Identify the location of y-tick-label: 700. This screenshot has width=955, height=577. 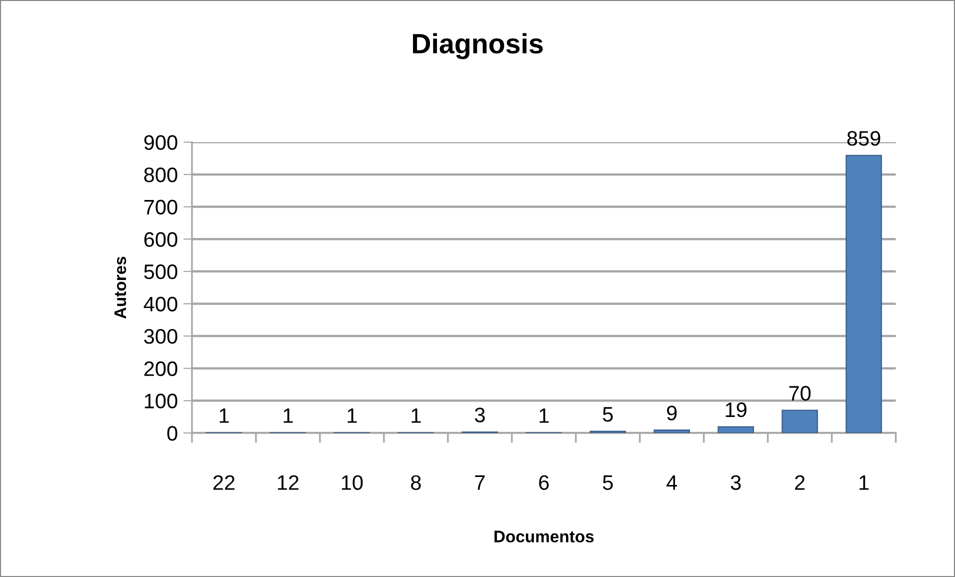
(161, 207).